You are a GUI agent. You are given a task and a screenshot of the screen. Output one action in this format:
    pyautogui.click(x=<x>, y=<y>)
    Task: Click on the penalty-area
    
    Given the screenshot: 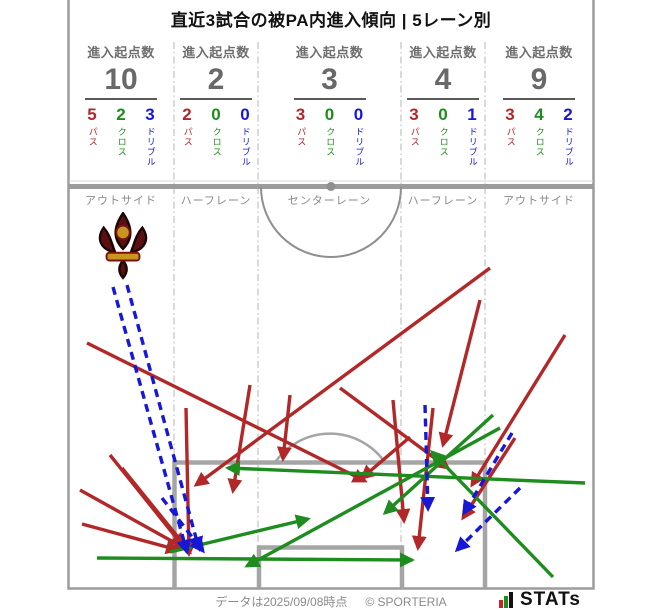 What is the action you would take?
    pyautogui.click(x=330, y=524)
    